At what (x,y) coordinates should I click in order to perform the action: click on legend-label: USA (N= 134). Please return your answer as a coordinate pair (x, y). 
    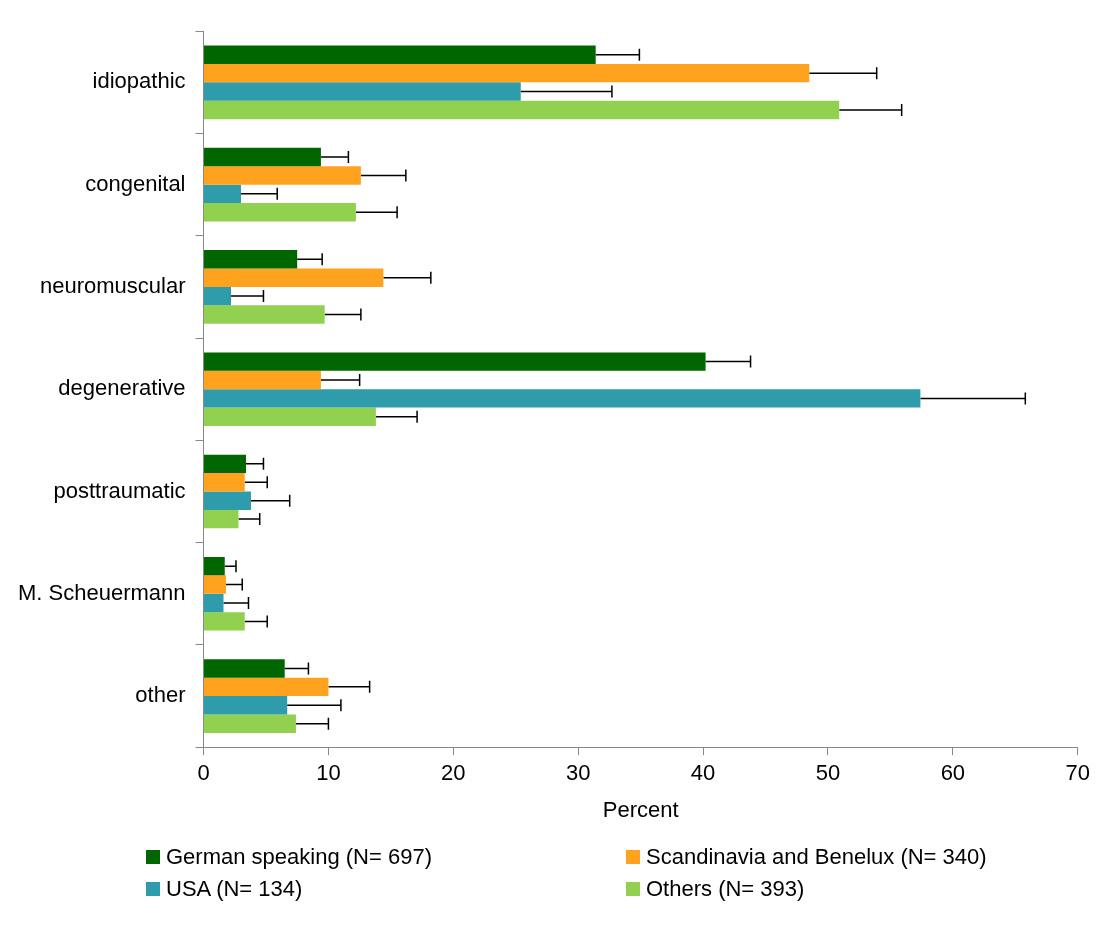
    Looking at the image, I should click on (234, 889).